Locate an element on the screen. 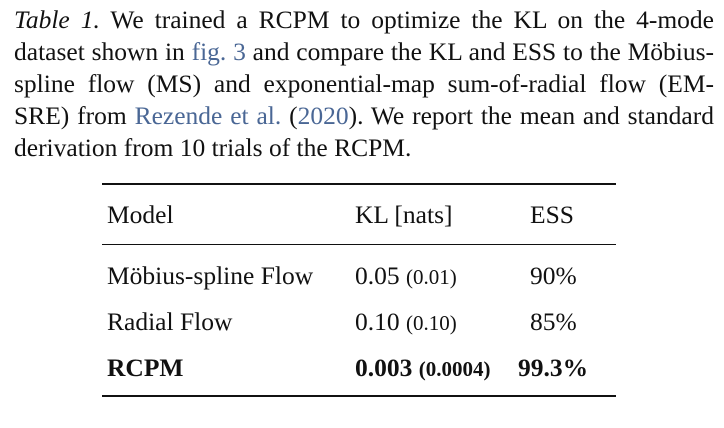  kl-std: (0.10) is located at coordinates (431, 323).